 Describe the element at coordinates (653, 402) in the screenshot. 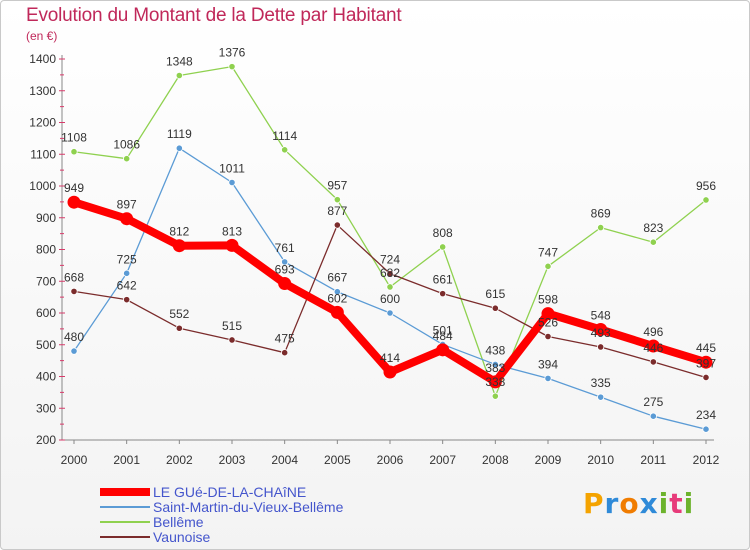

I see `data-label: 275` at that location.